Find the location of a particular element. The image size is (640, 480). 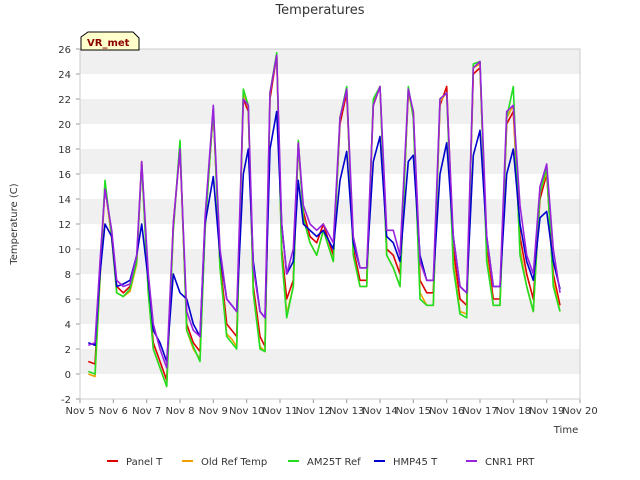

x-tick-label: Nov 16 is located at coordinates (446, 411).